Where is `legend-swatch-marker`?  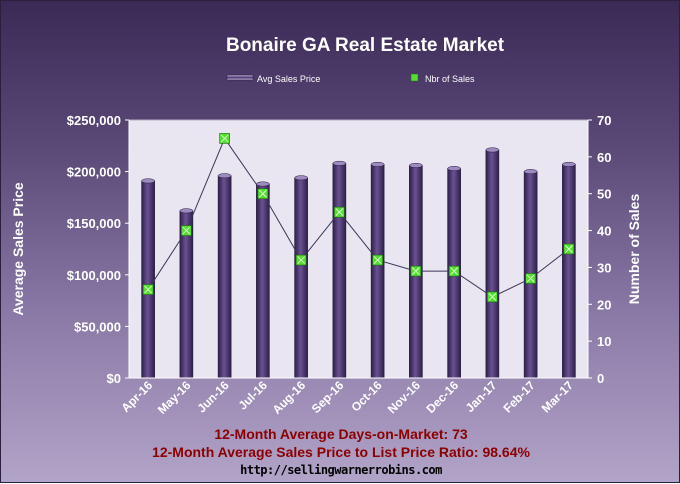
legend-swatch-marker is located at coordinates (414, 77).